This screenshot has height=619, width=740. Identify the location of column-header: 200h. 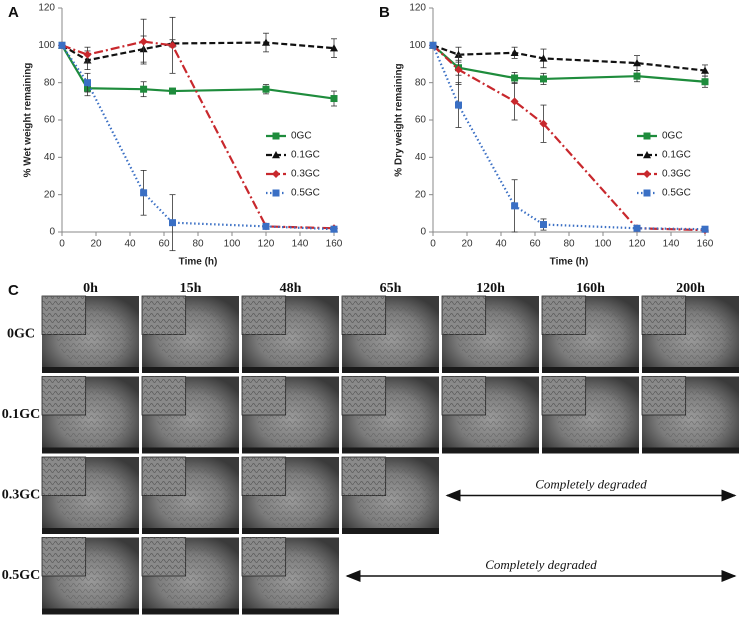
(690, 288).